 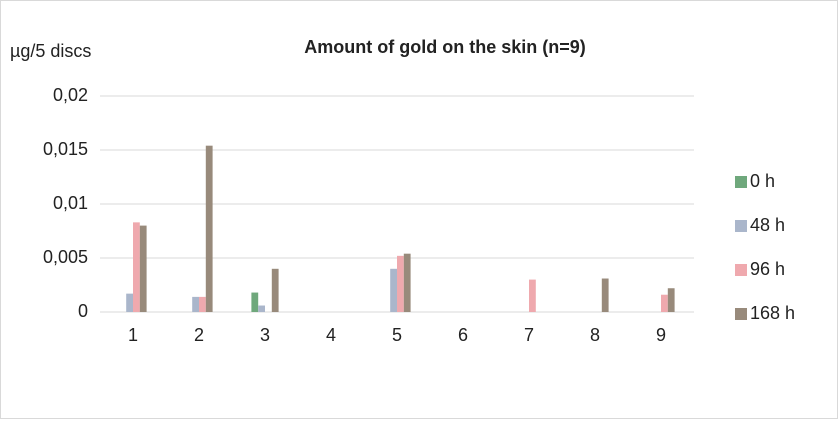 What do you see at coordinates (529, 335) in the screenshot?
I see `x-tick-label: 7` at bounding box center [529, 335].